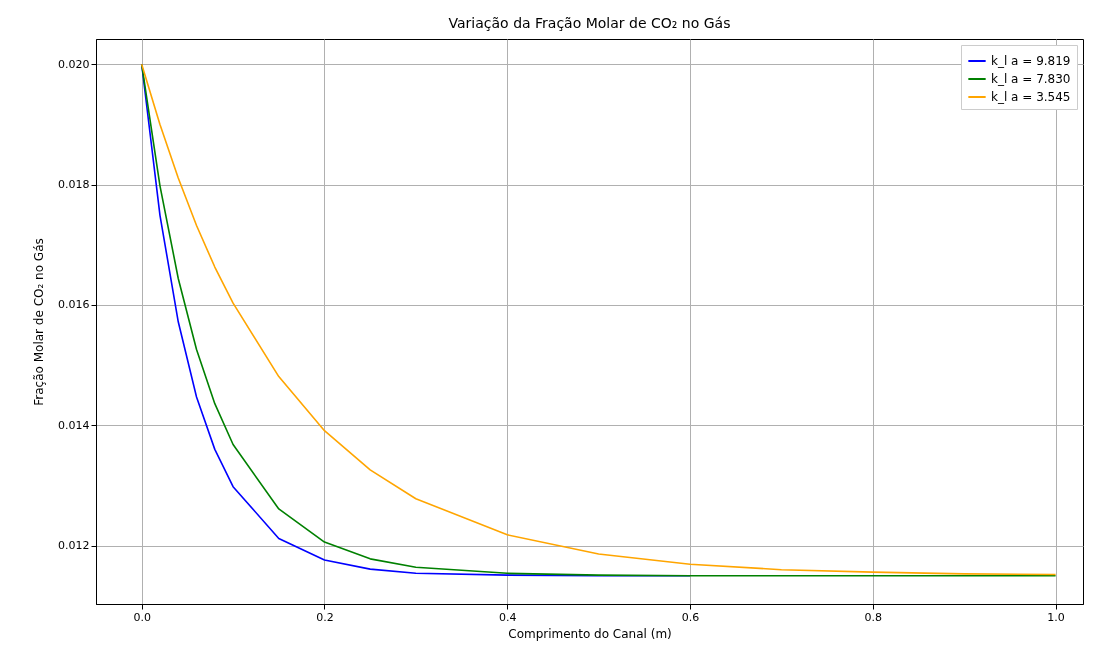  I want to click on x-tick-label: 1.0, so click(1056, 617).